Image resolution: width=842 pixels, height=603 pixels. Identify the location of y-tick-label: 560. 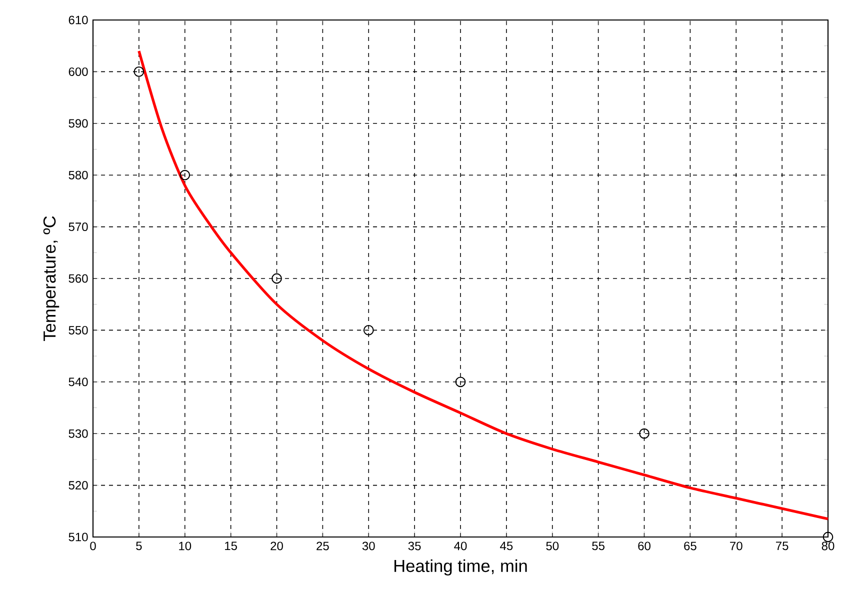
(78, 278).